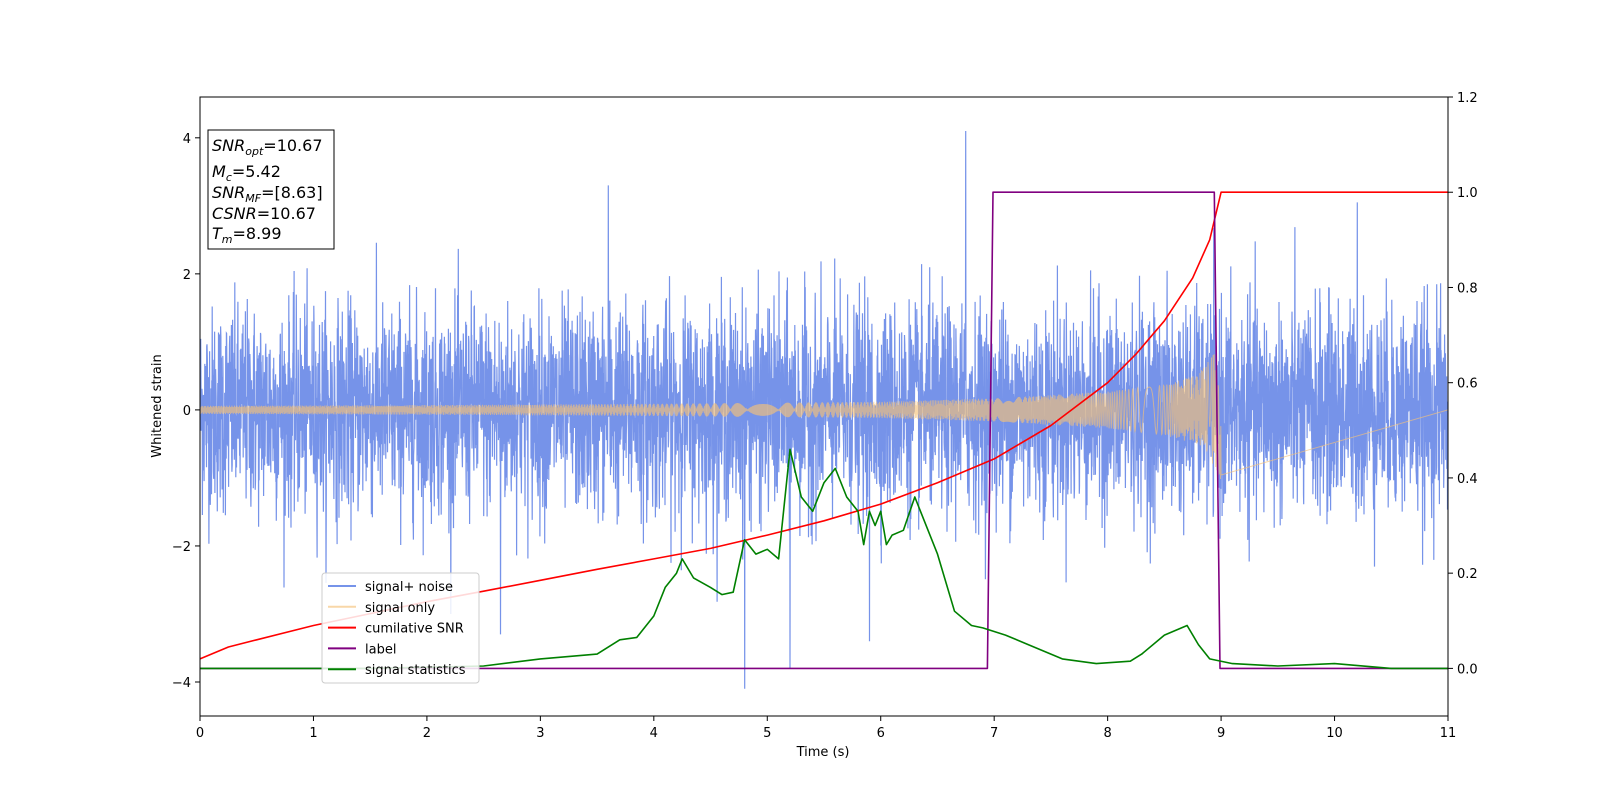  What do you see at coordinates (1221, 733) in the screenshot?
I see `x-tick-label: 9` at bounding box center [1221, 733].